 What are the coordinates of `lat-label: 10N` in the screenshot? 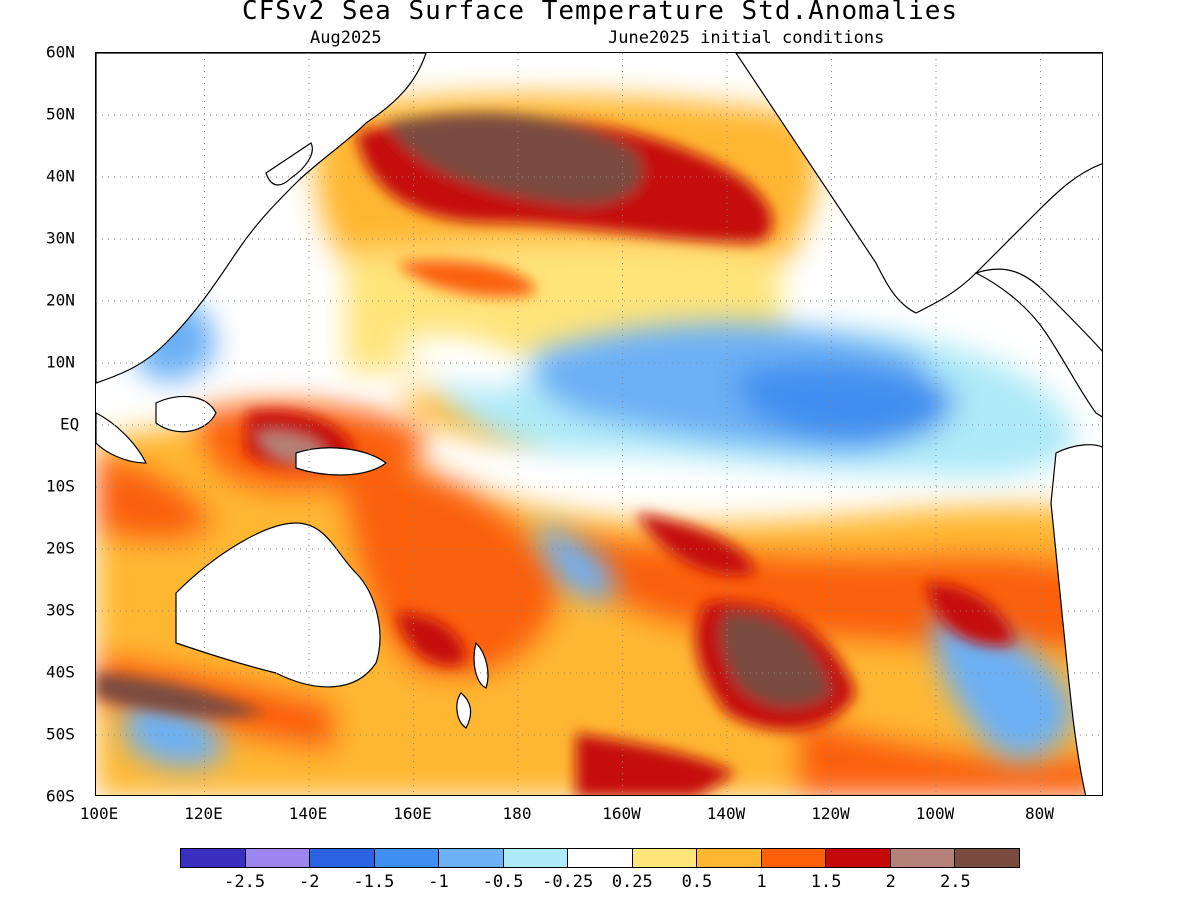 It's located at (60, 362).